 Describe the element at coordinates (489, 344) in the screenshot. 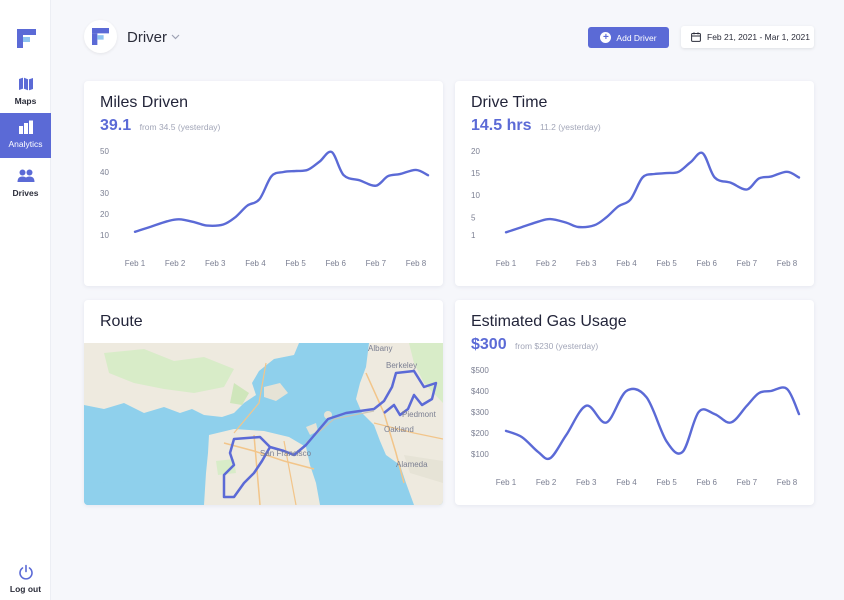

I see `metric-value: $300` at that location.